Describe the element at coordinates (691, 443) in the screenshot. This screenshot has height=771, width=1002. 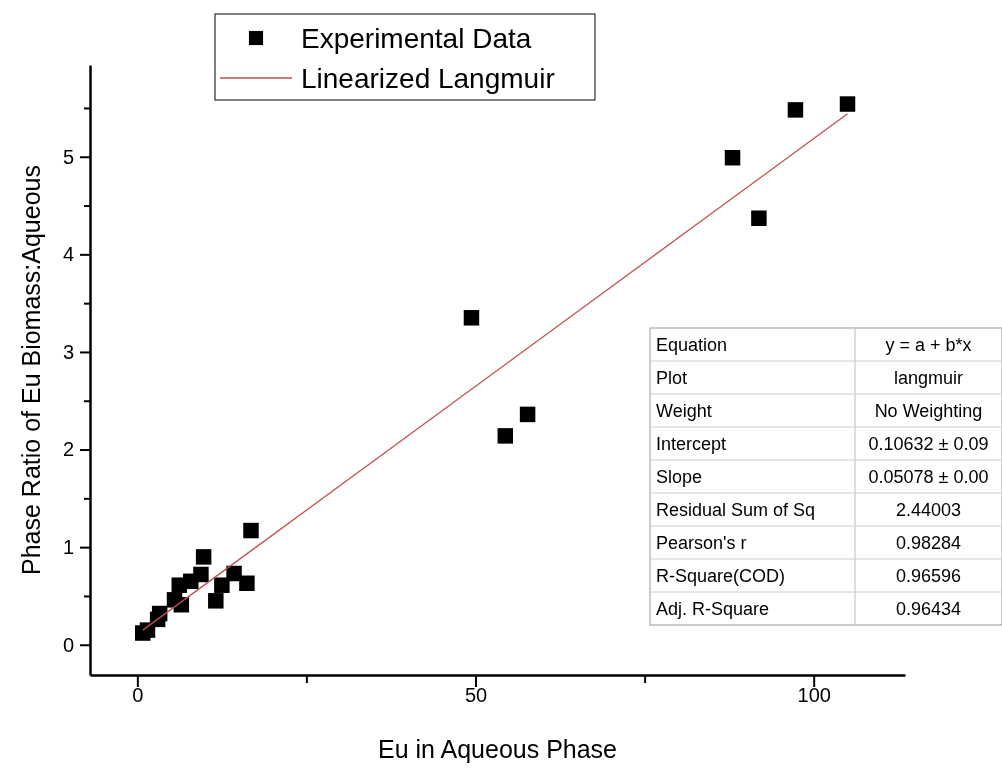
I see `annotation: Intercept` at that location.